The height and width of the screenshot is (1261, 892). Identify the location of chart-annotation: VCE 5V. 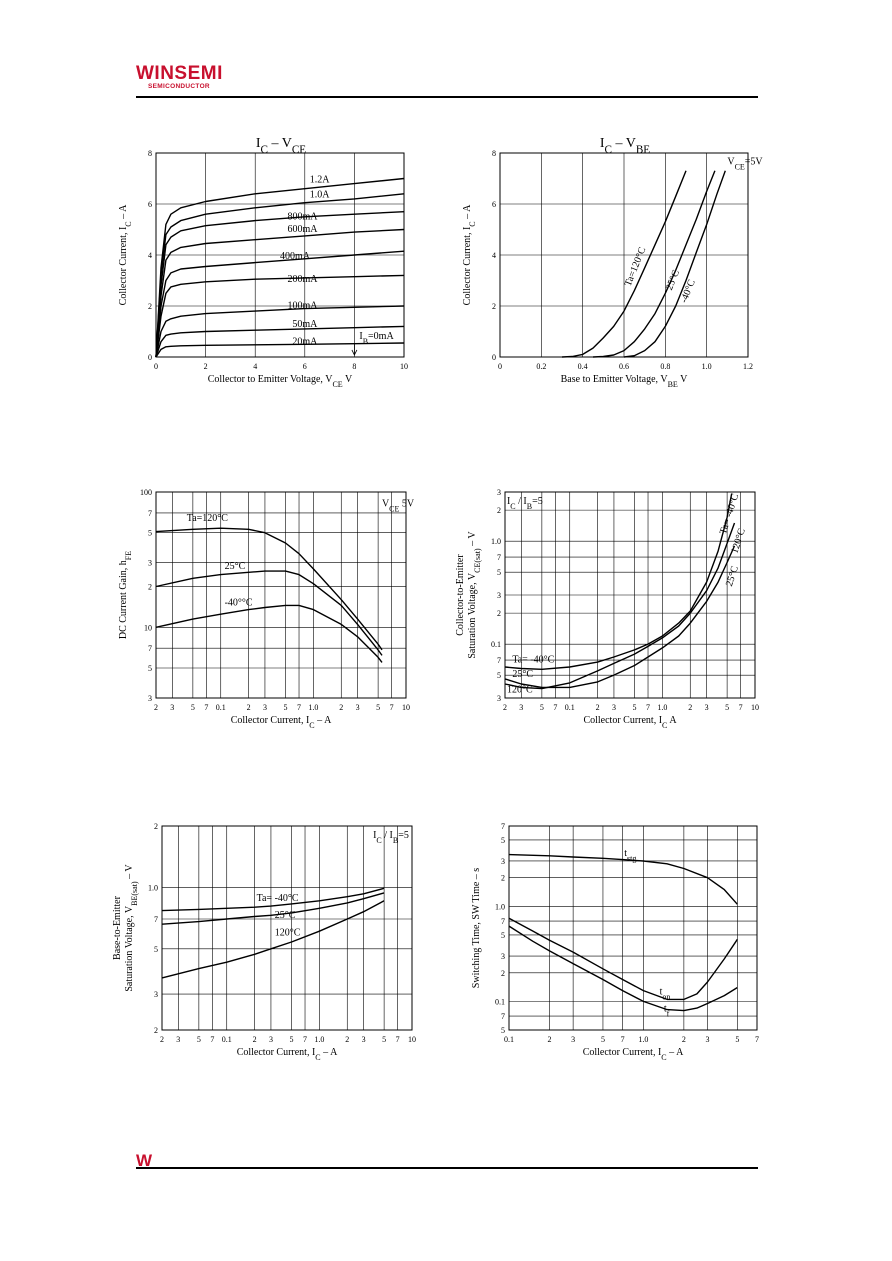
(398, 506).